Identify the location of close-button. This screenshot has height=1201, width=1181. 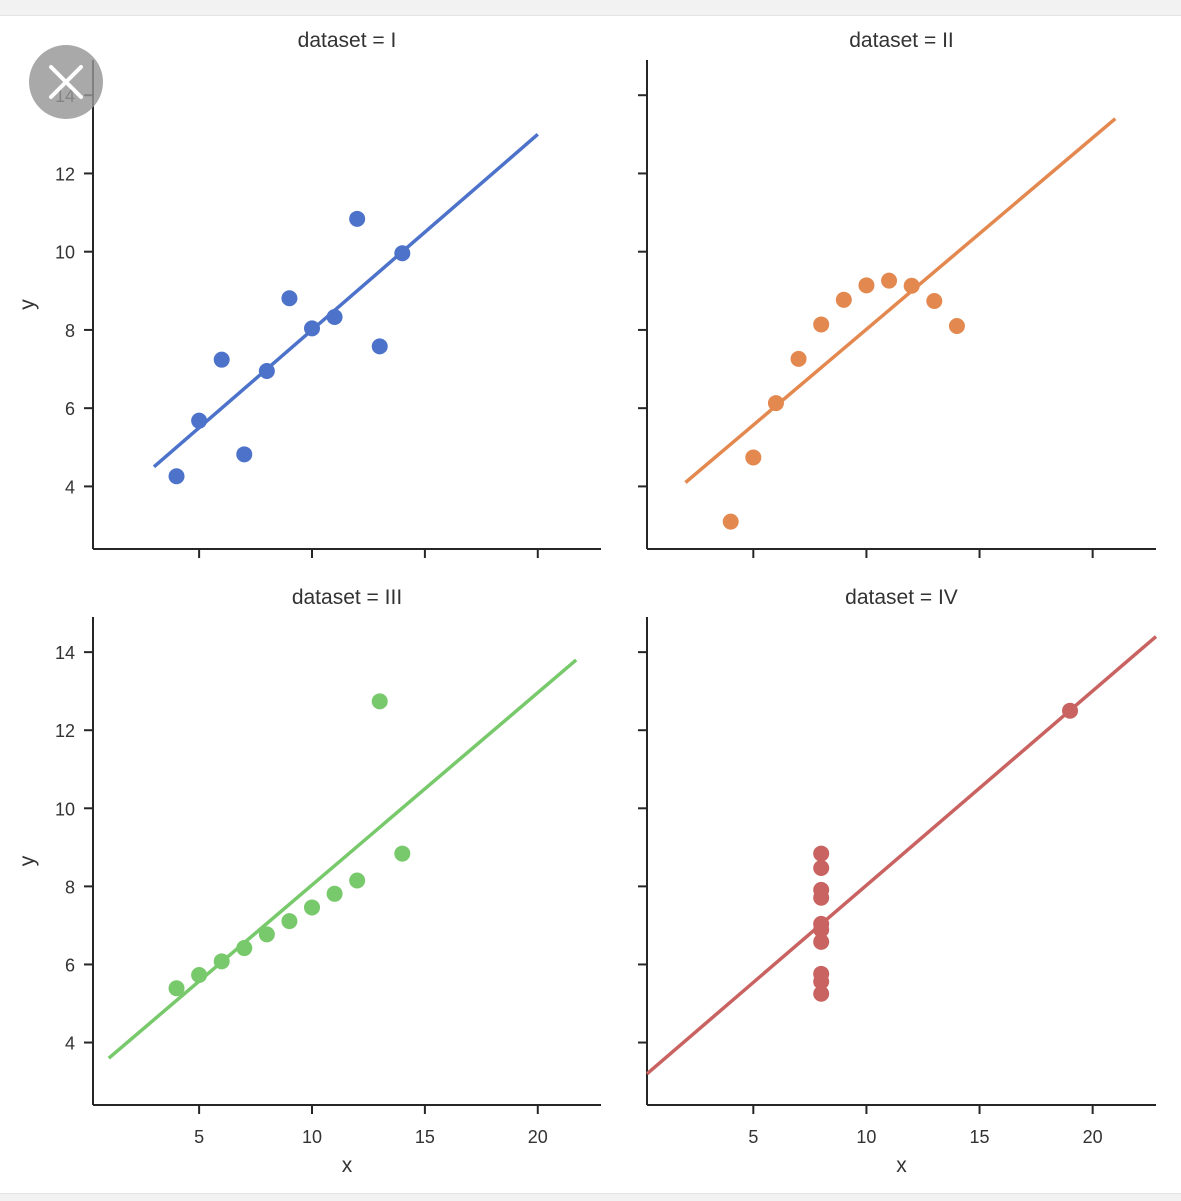
(66, 82).